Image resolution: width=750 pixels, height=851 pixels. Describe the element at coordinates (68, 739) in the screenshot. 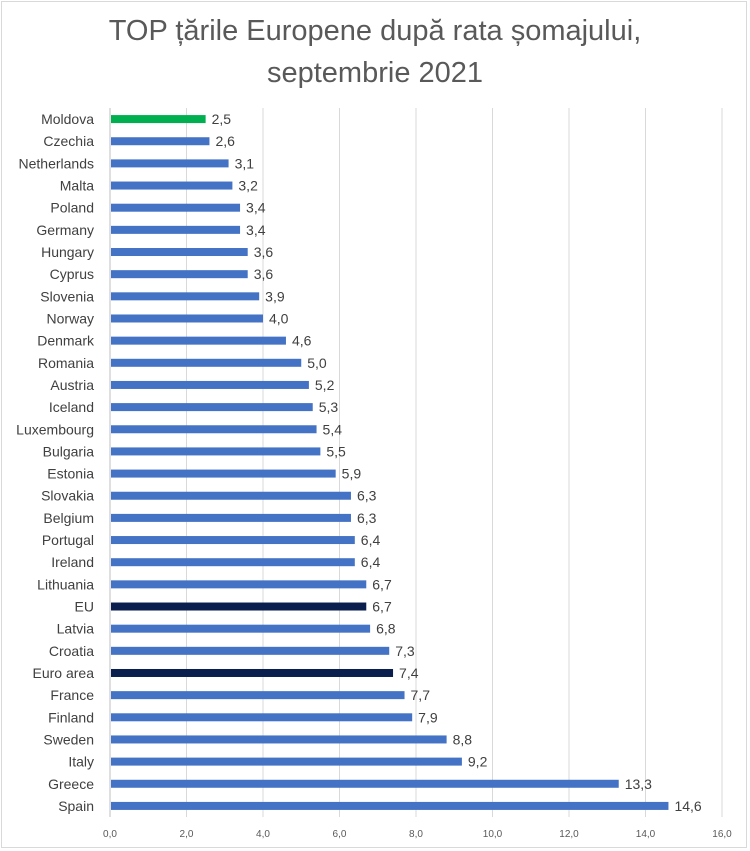

I see `category-label: Sweden` at that location.